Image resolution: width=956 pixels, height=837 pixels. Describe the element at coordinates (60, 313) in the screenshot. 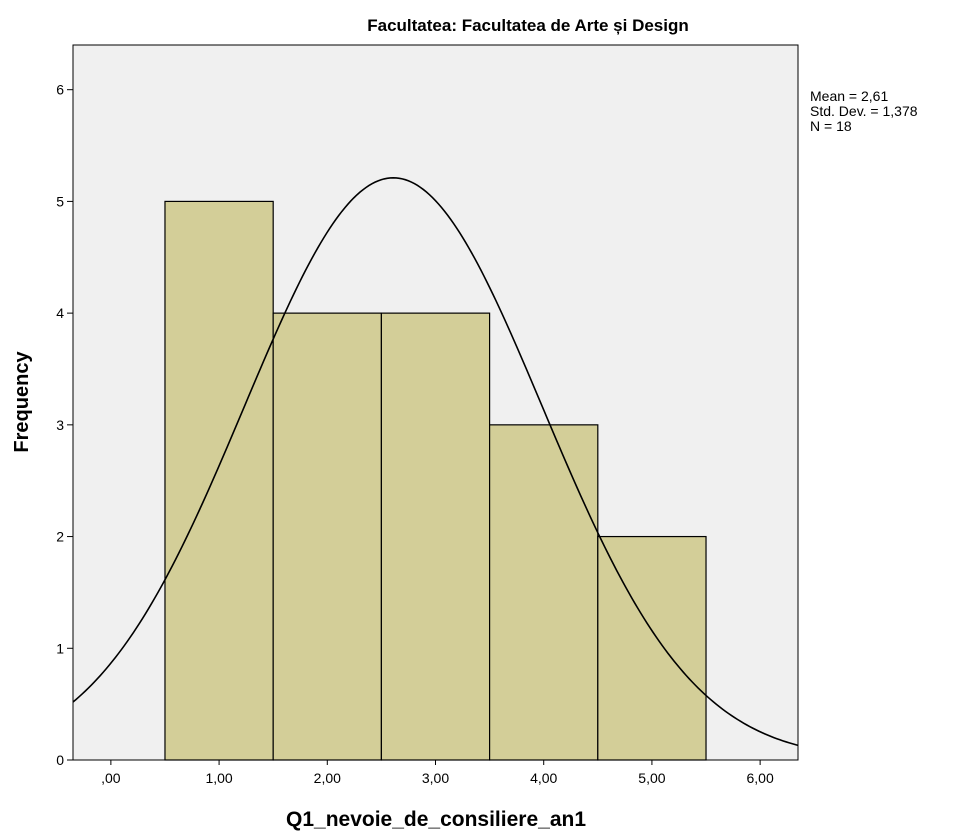

I see `y-tick-label-4: 4` at that location.